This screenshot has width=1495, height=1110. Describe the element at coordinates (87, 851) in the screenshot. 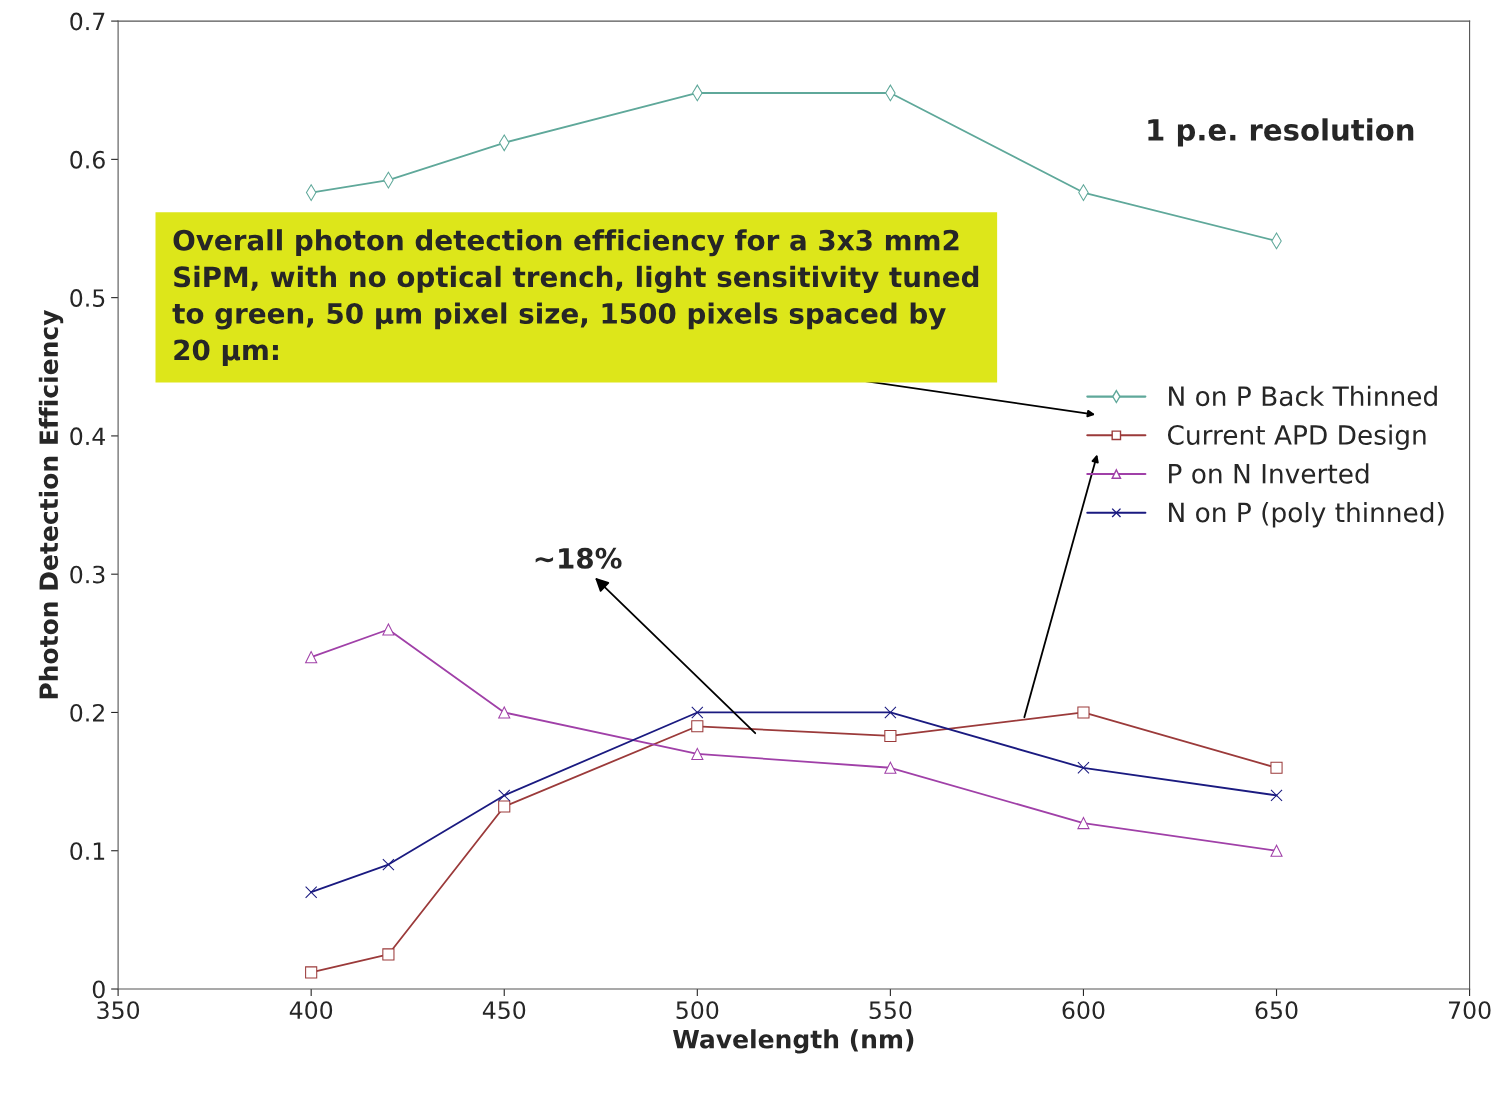

I see `y-tick-label: 0.1` at that location.